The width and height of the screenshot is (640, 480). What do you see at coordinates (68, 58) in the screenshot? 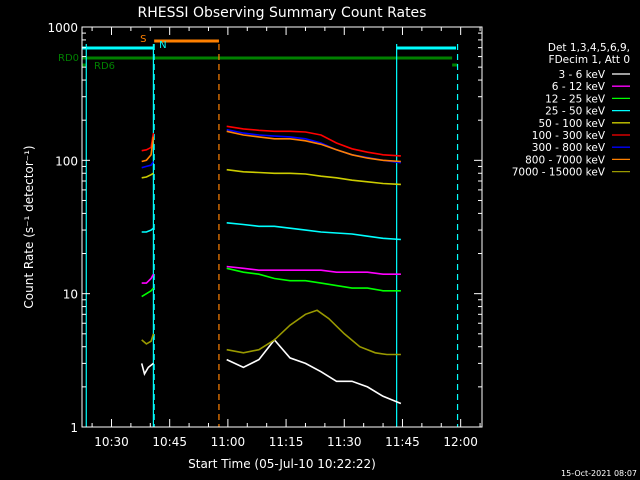
I see `flag-label-rd0: RD0` at bounding box center [68, 58].